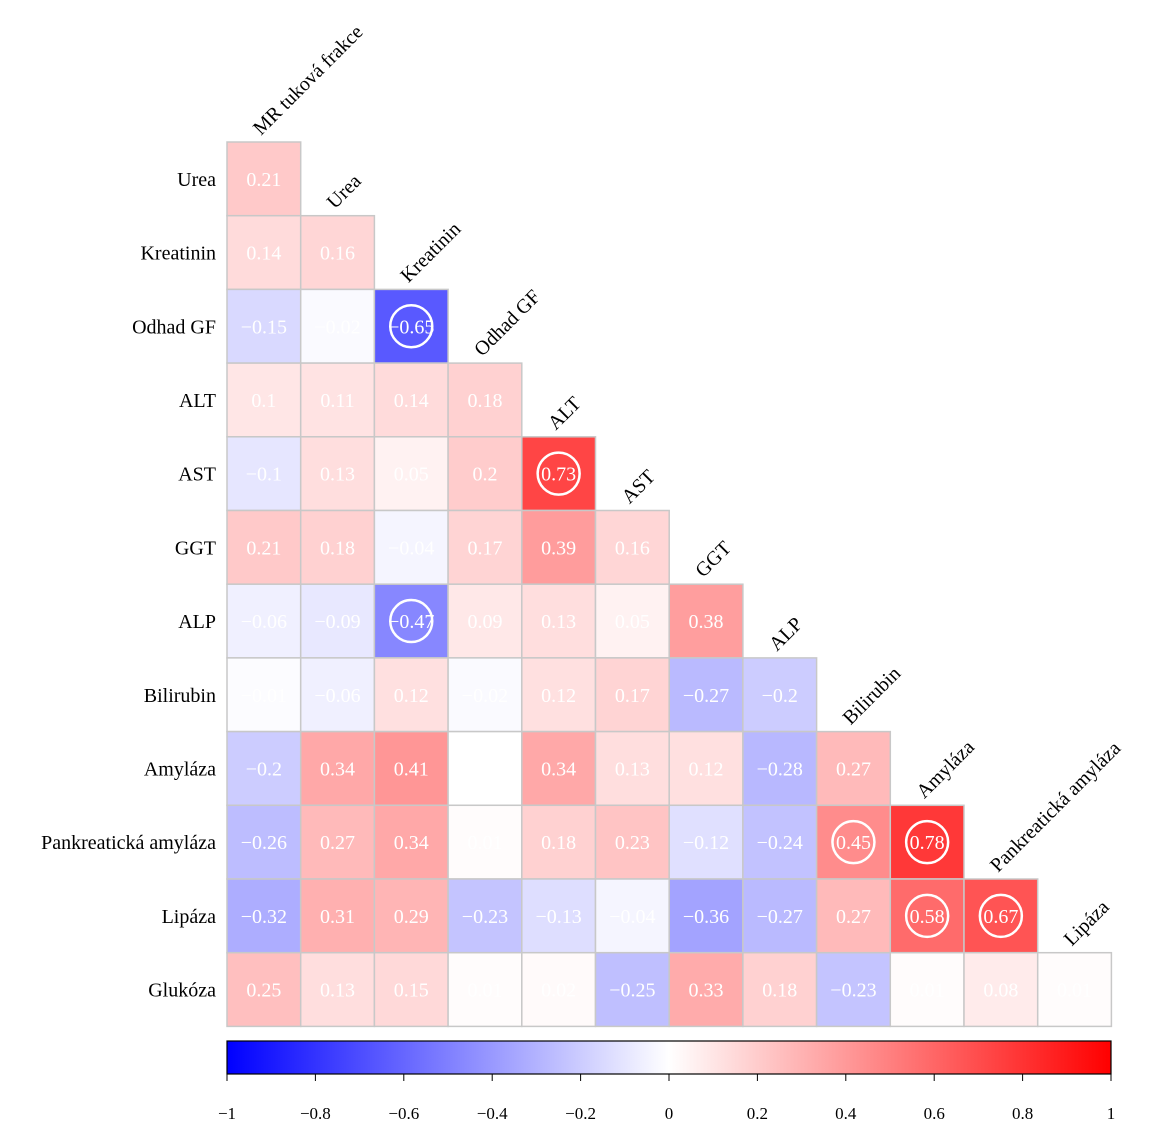 The height and width of the screenshot is (1126, 1154). What do you see at coordinates (580, 1113) in the screenshot?
I see `colorbar-tick-label: −0.2` at bounding box center [580, 1113].